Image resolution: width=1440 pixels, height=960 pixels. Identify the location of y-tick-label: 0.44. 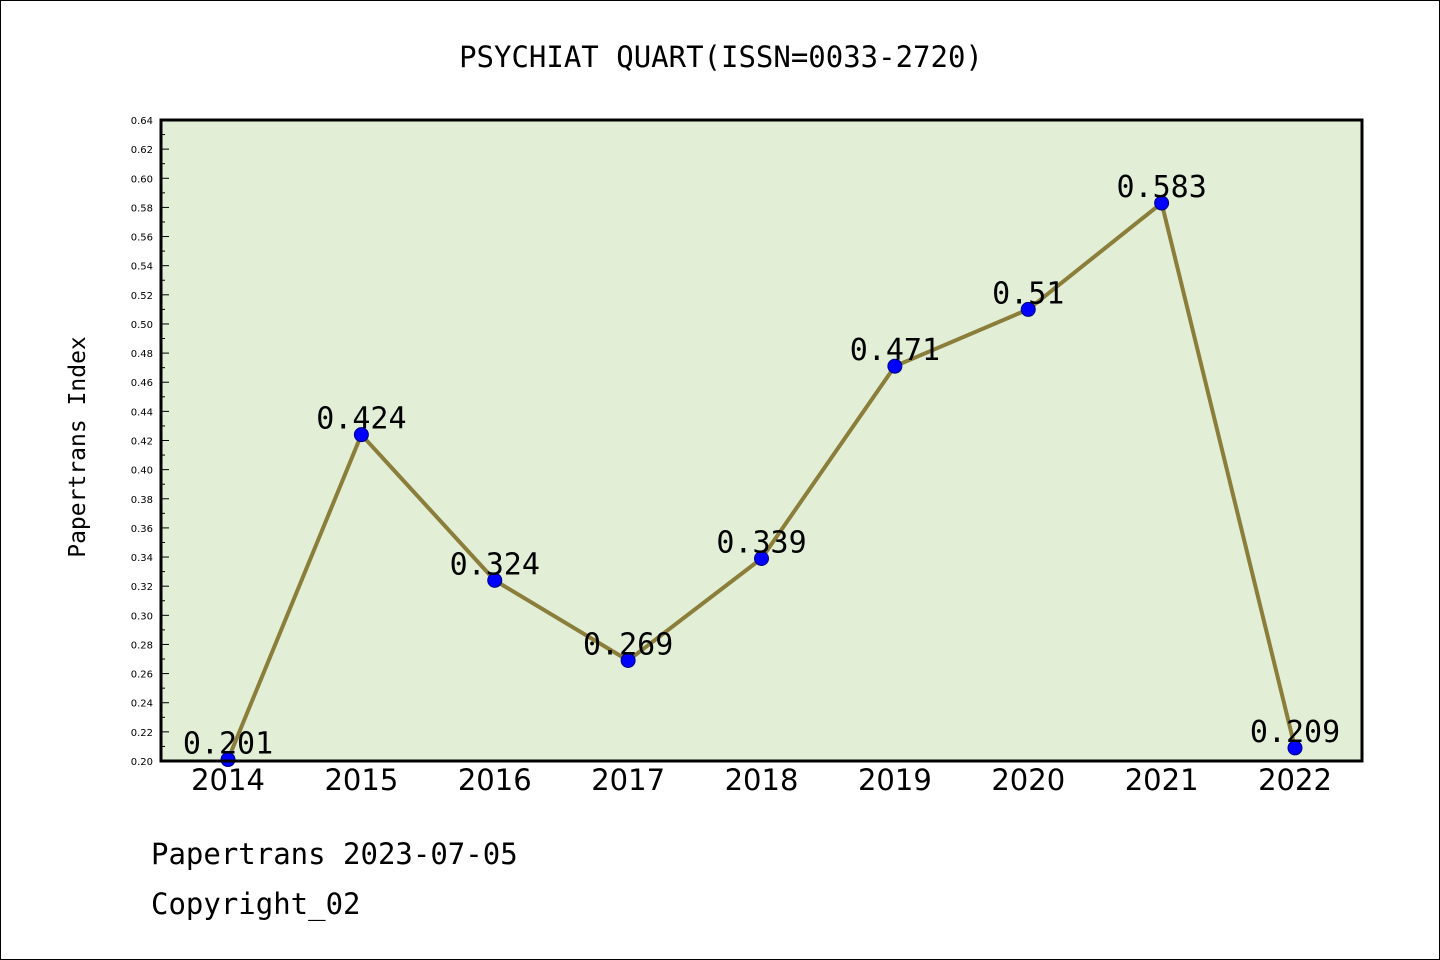
(142, 412).